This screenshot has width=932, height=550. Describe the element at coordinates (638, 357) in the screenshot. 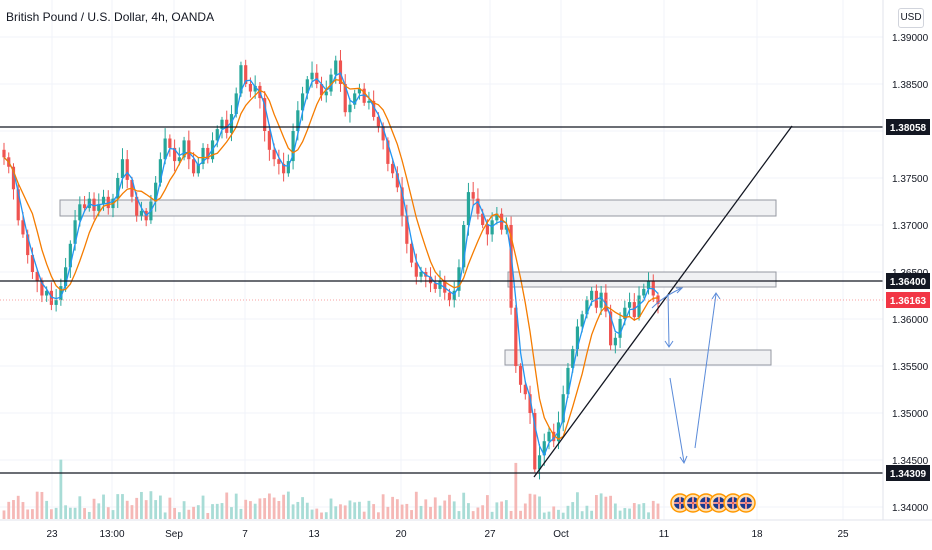

I see `demand-zone` at that location.